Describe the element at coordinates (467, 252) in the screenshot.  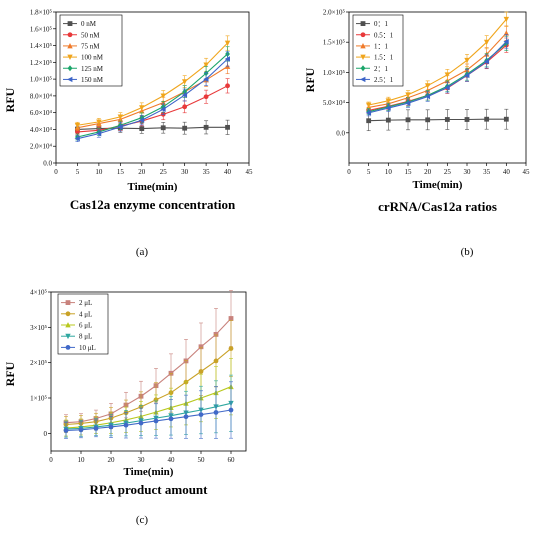
I see `panel-label: (b)` at that location.